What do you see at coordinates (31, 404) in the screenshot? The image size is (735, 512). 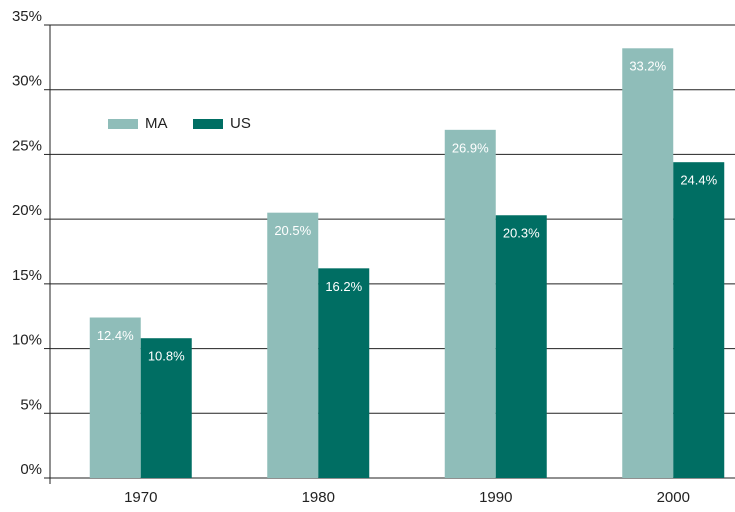 I see `y-tick-label: 5%` at bounding box center [31, 404].